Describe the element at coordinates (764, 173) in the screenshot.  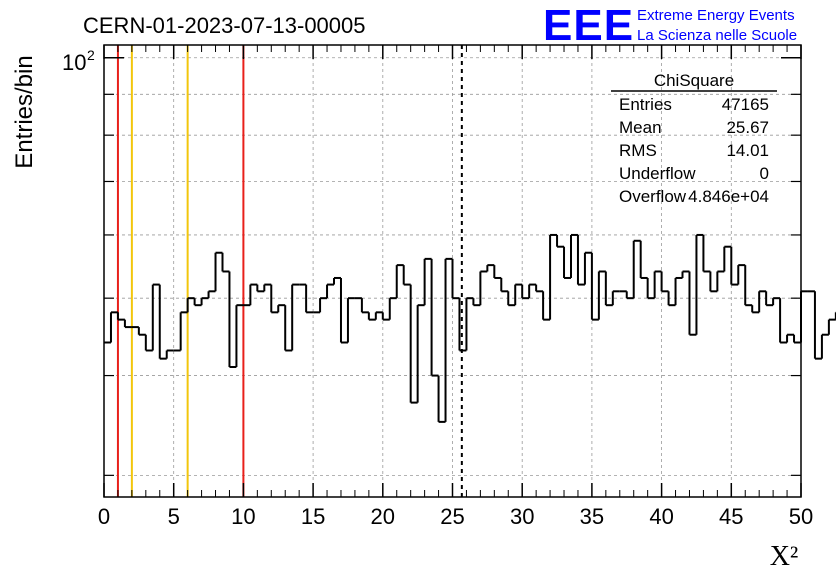
I see `stats-value-underflow: 0` at that location.